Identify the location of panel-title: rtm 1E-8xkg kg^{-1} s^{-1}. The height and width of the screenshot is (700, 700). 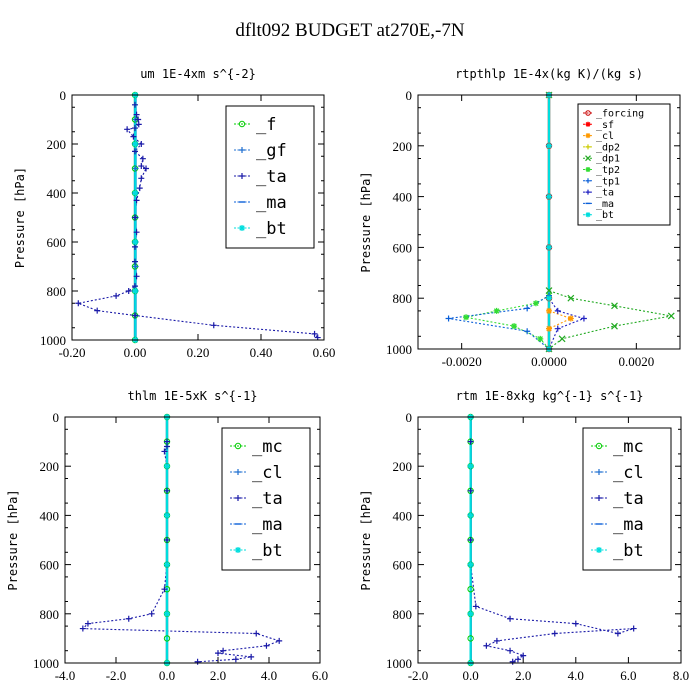
(550, 396).